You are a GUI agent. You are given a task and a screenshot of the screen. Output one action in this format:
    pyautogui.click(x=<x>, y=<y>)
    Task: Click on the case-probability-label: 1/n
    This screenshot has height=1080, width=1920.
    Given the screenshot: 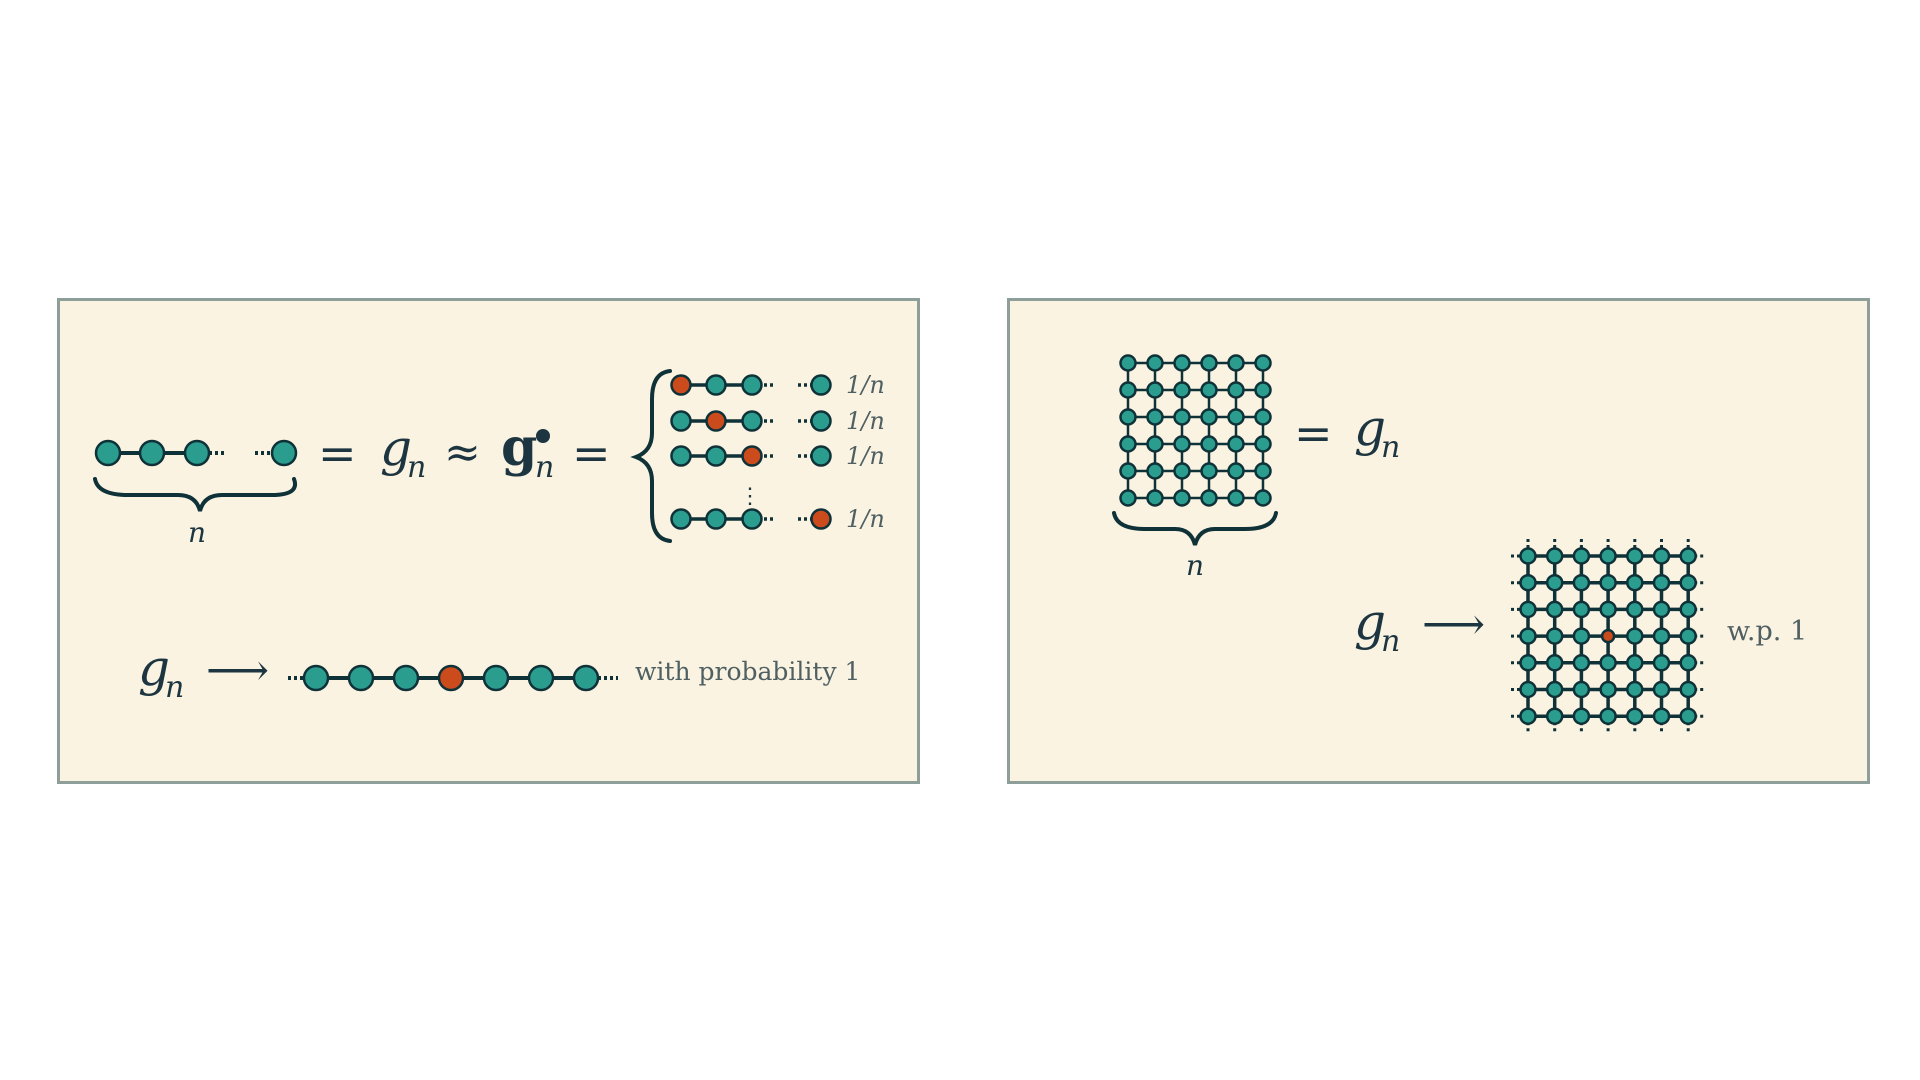 What is the action you would take?
    pyautogui.click(x=865, y=385)
    